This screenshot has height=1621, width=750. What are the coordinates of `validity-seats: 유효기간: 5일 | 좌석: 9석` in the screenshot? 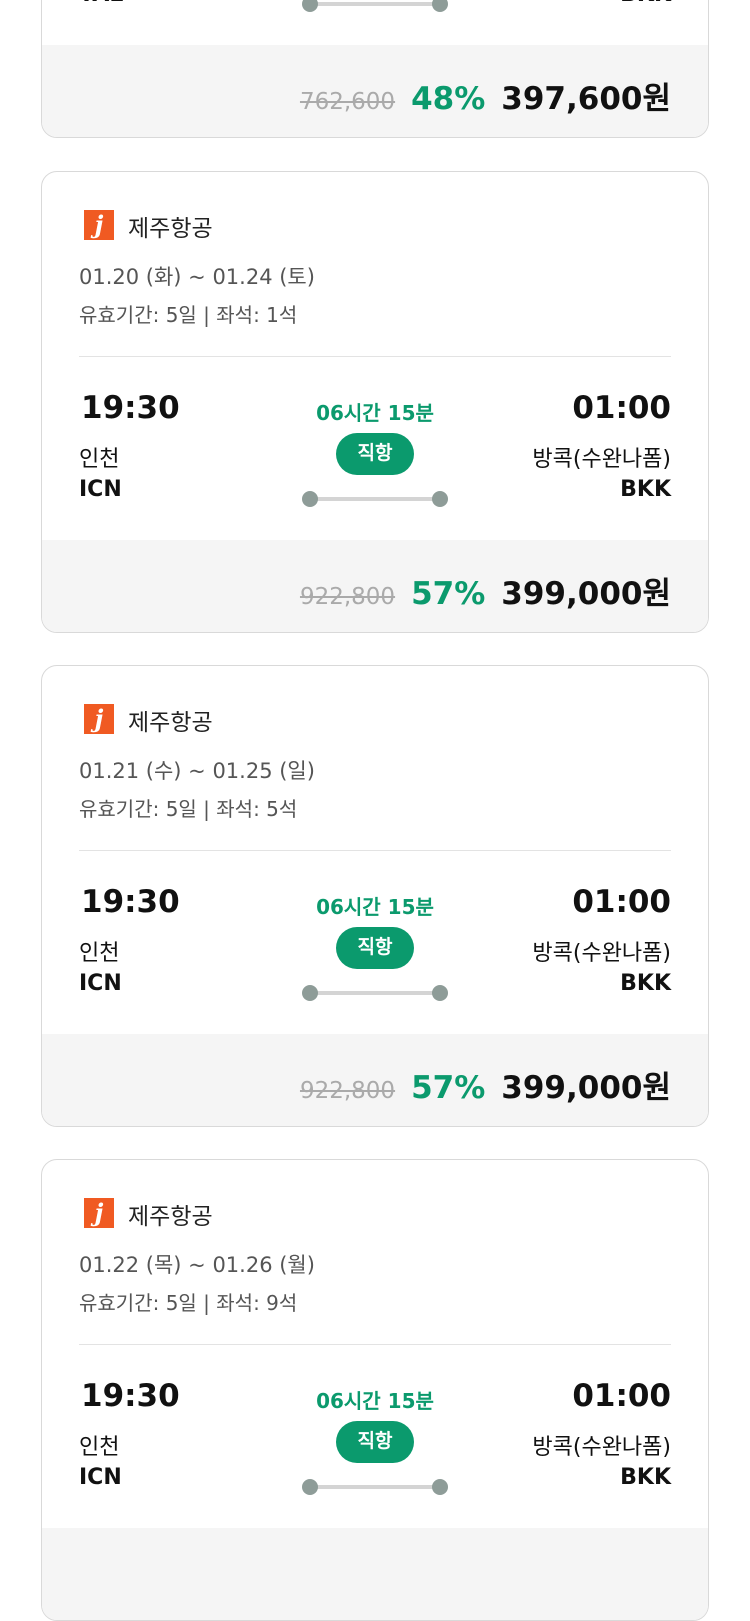 It's located at (188, 1303).